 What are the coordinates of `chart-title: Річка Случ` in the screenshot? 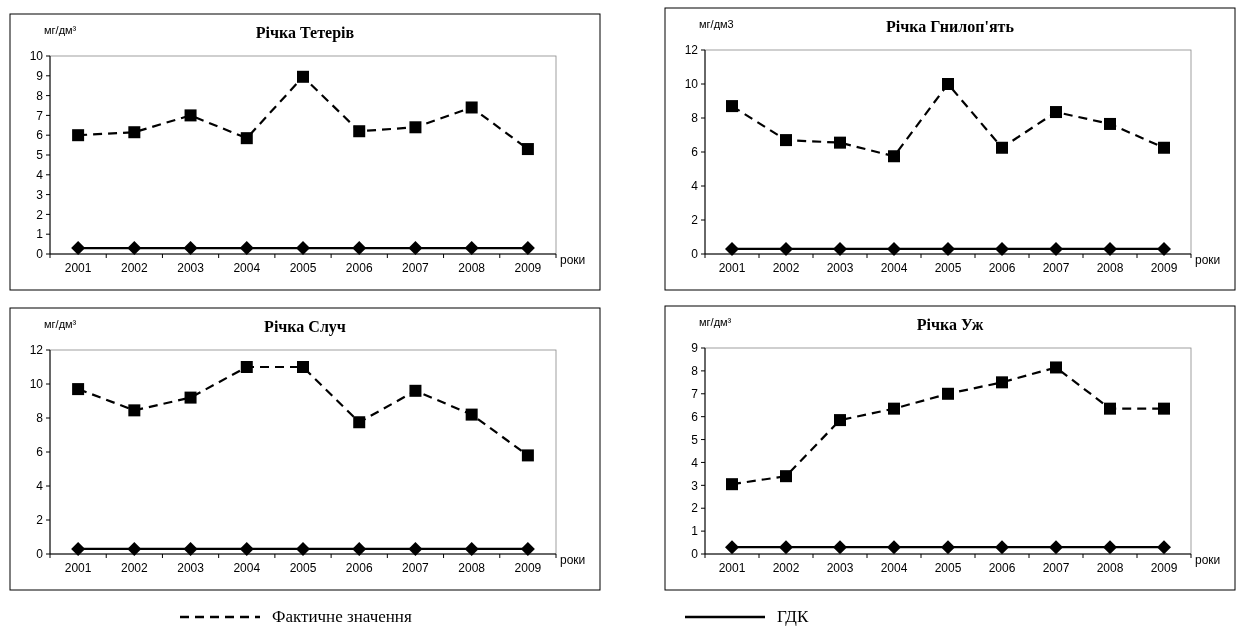 It's located at (305, 327).